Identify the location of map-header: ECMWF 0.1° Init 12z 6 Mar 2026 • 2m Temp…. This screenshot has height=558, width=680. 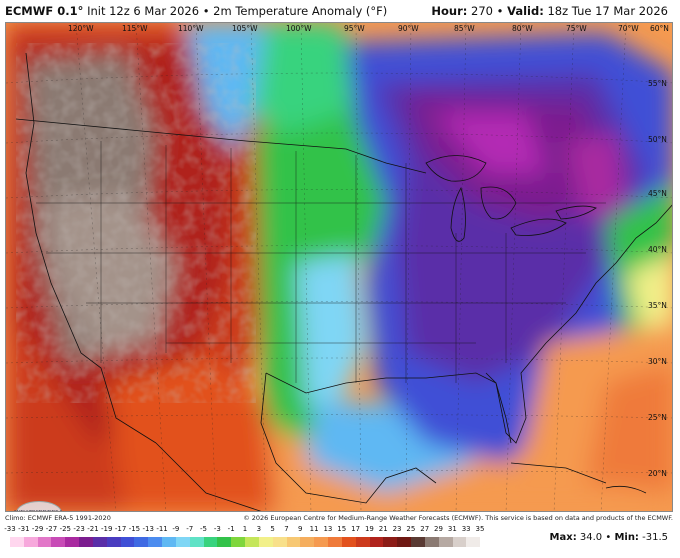
(340, 11).